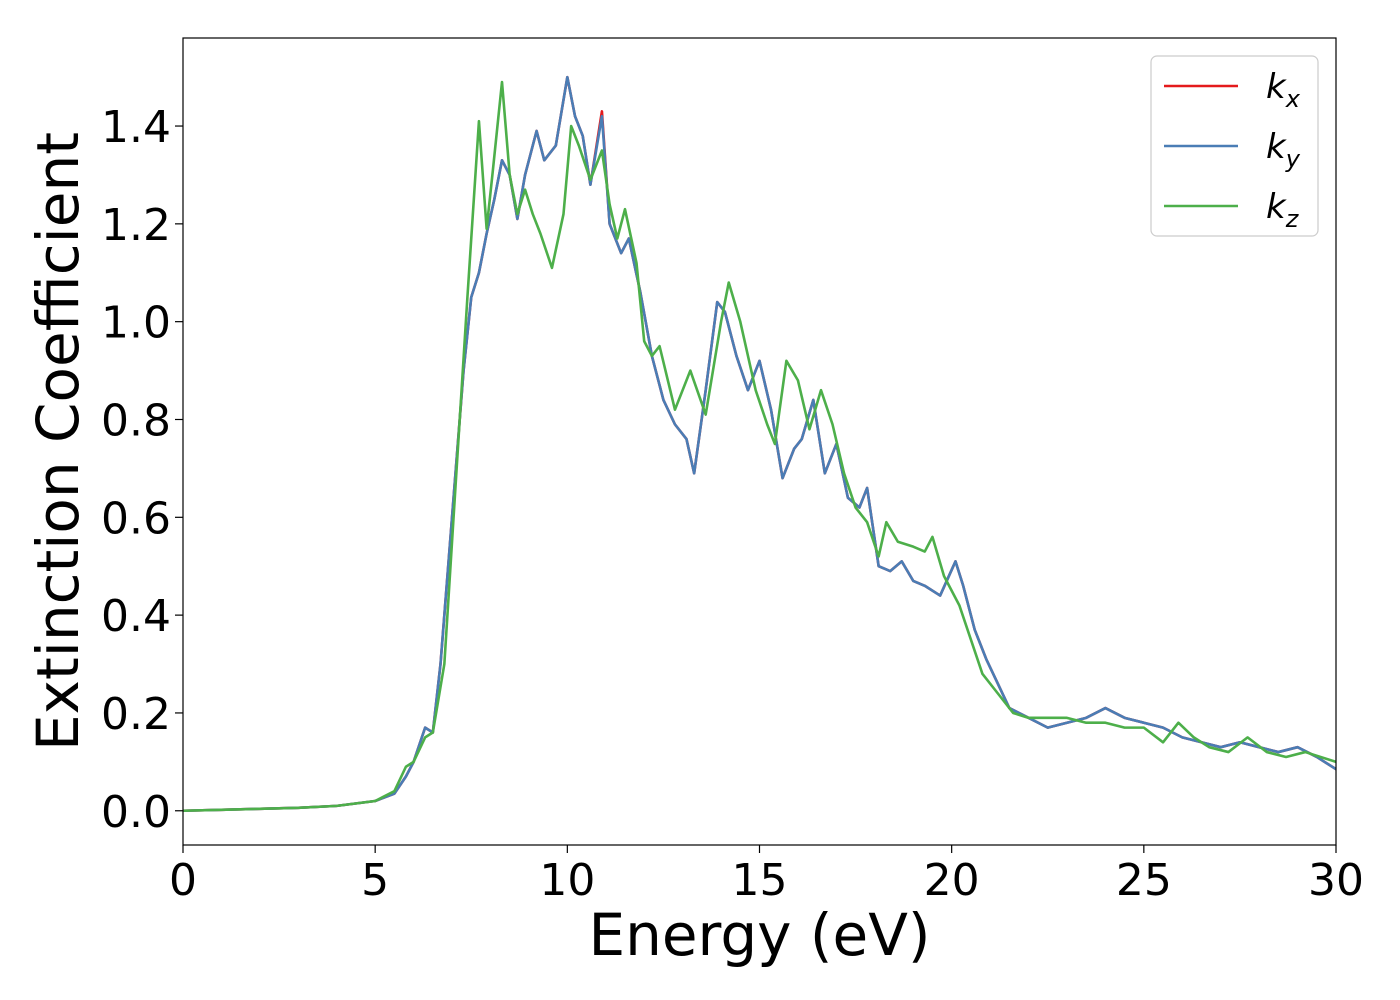 This screenshot has height=1000, width=1400. I want to click on y-tick-label: 0.4, so click(136, 616).